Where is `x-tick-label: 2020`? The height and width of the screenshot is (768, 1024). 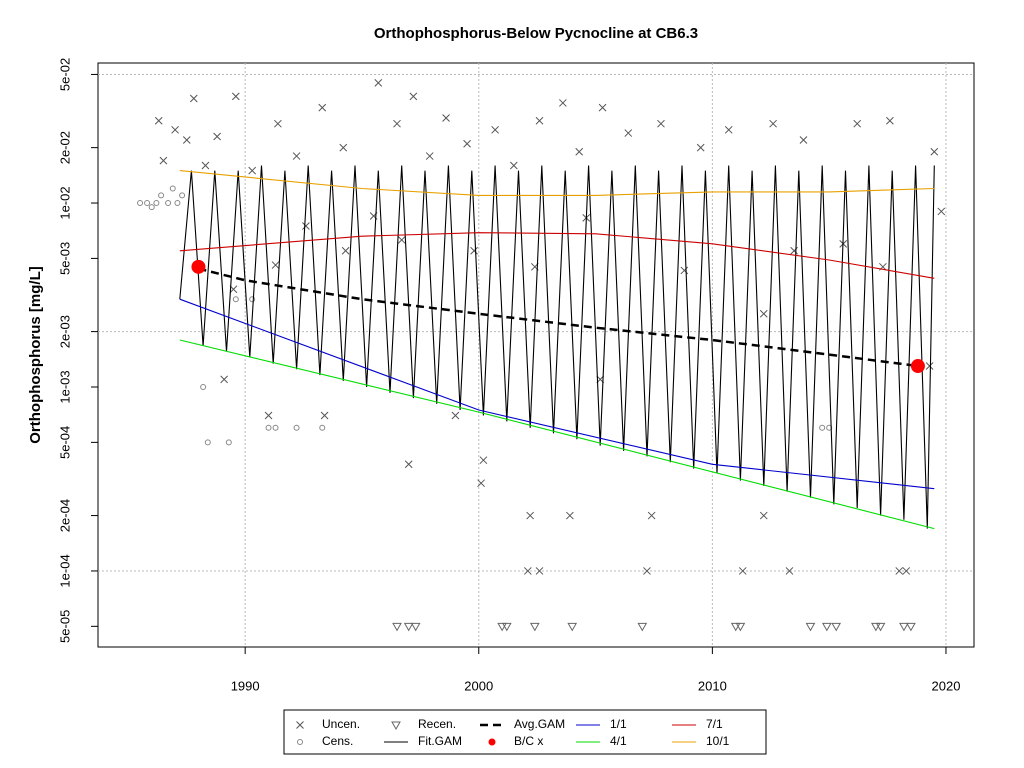 x-tick-label: 2020 is located at coordinates (946, 685).